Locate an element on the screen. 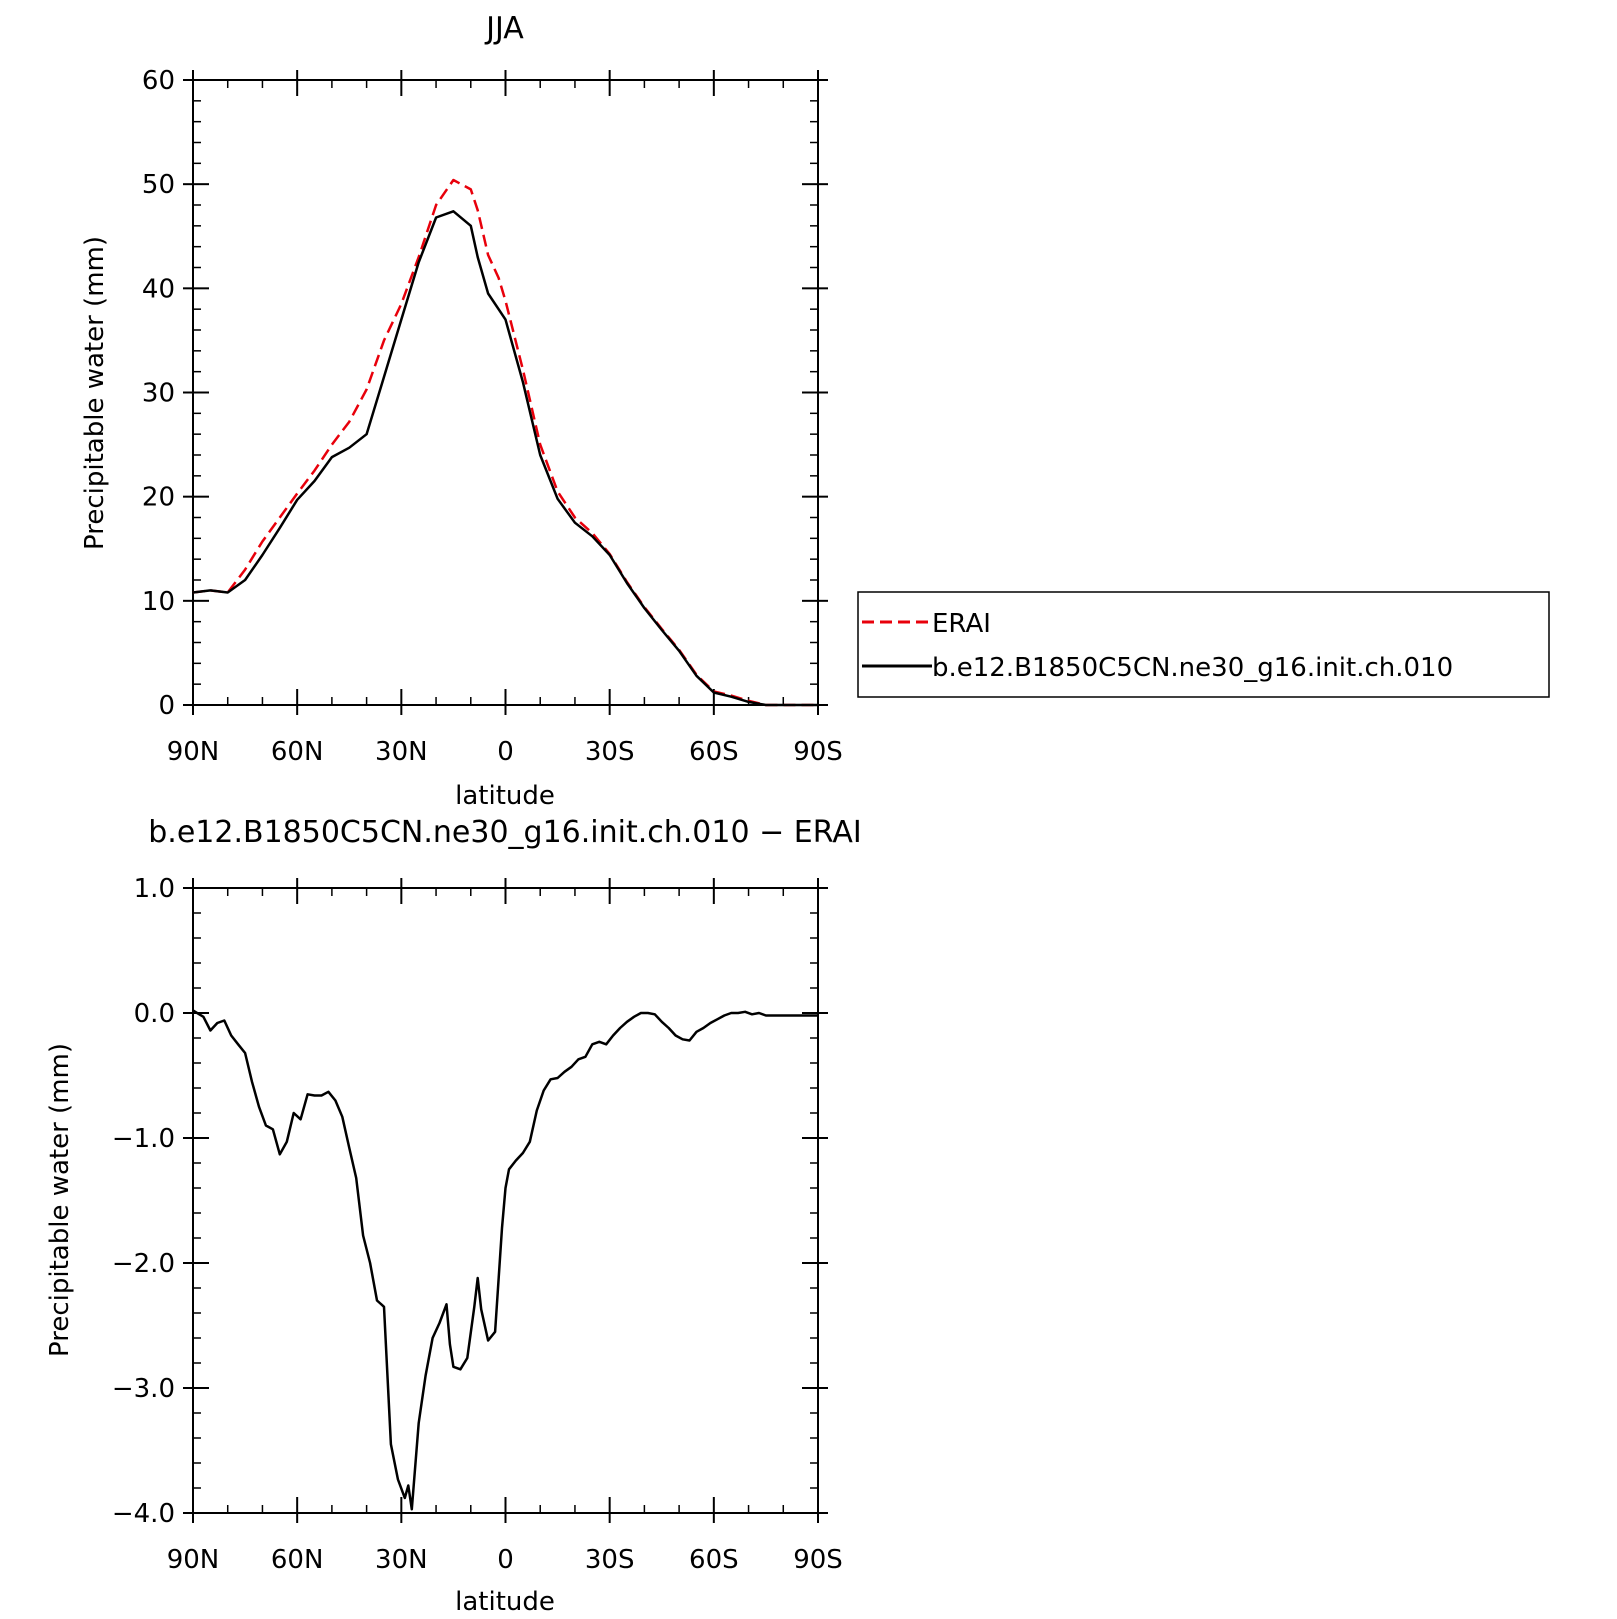 This screenshot has height=1619, width=1617. top-x-tick-labels: 90N 60N 30N 0 30S 60S 90S is located at coordinates (505, 752).